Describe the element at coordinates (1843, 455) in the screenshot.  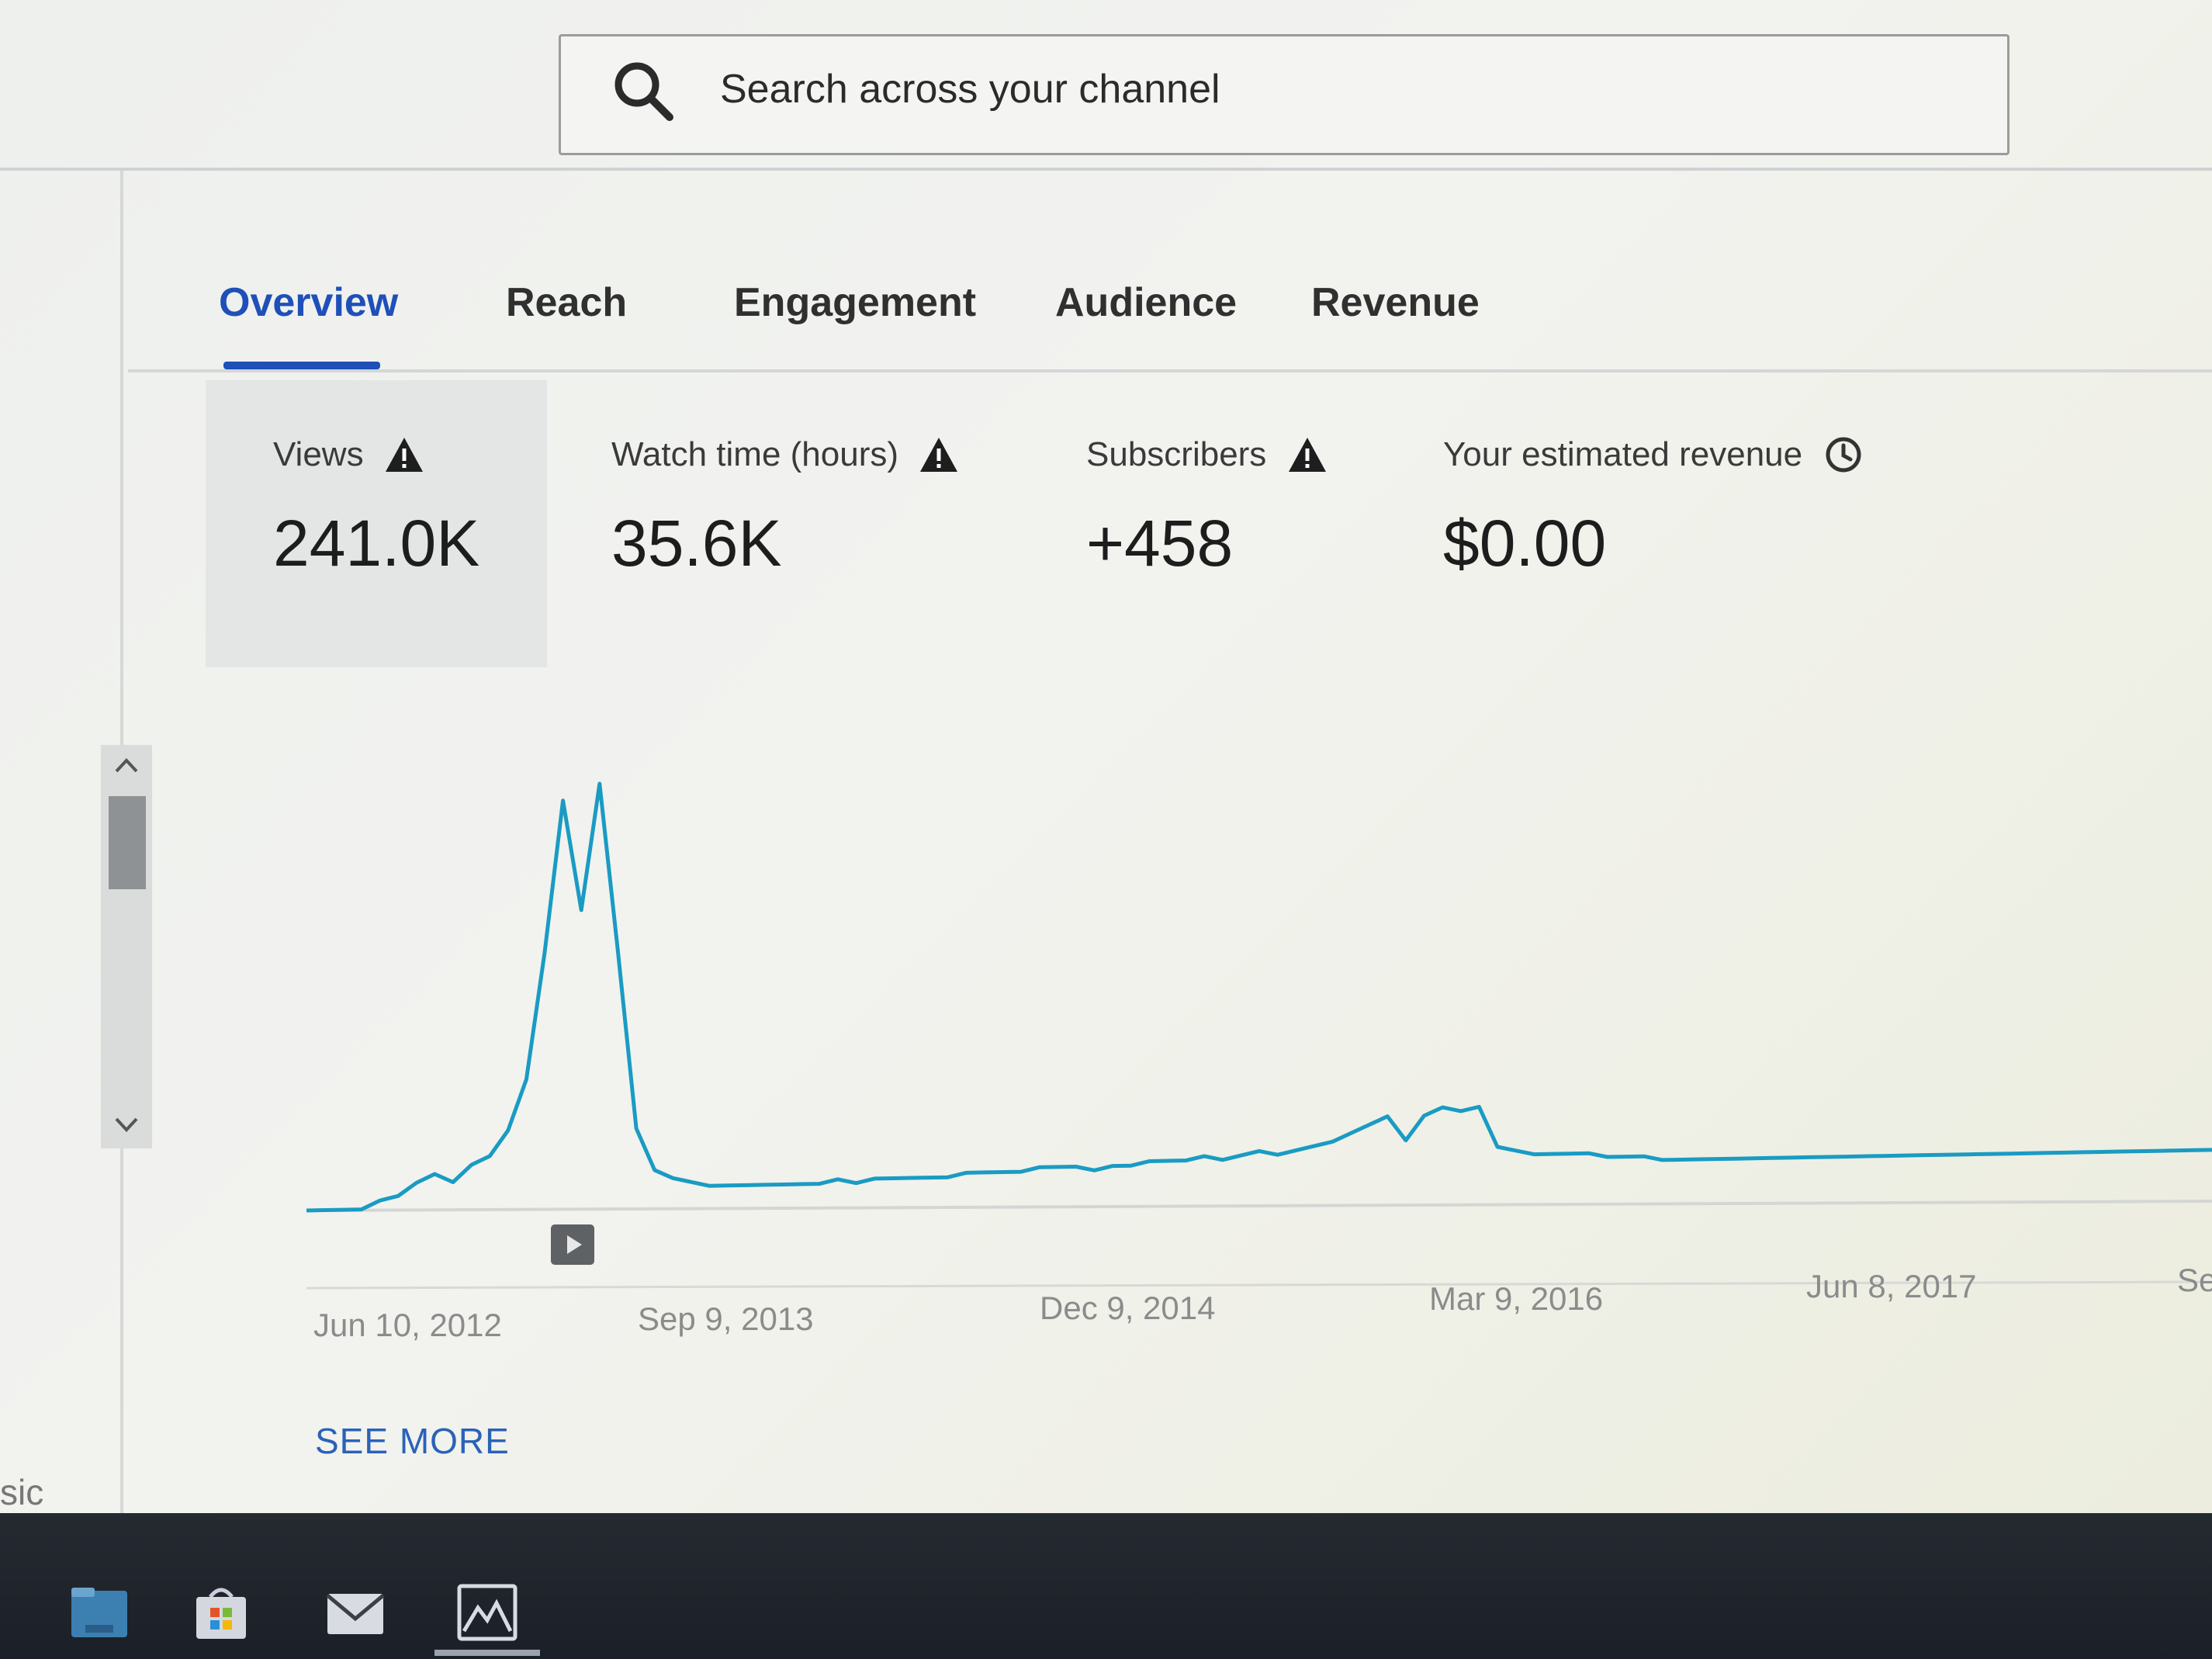
I see `clock-icon` at that location.